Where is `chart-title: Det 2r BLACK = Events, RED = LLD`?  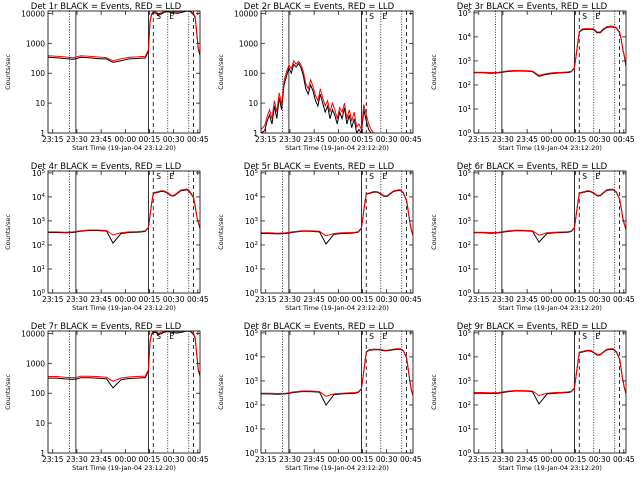
chart-title: Det 2r BLACK = Events, RED = LLD is located at coordinates (319, 7).